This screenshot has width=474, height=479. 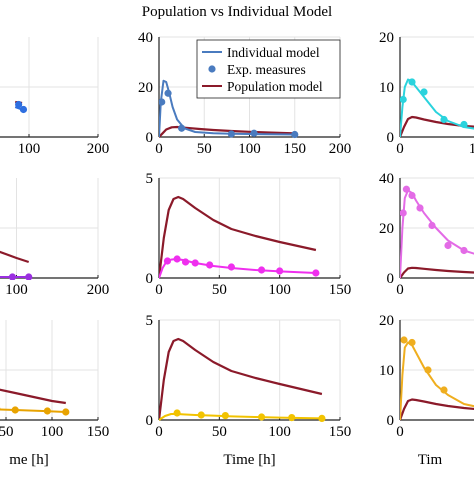 What do you see at coordinates (391, 279) in the screenshot?
I see `y-tick-label-r2c3-0: 0` at bounding box center [391, 279].